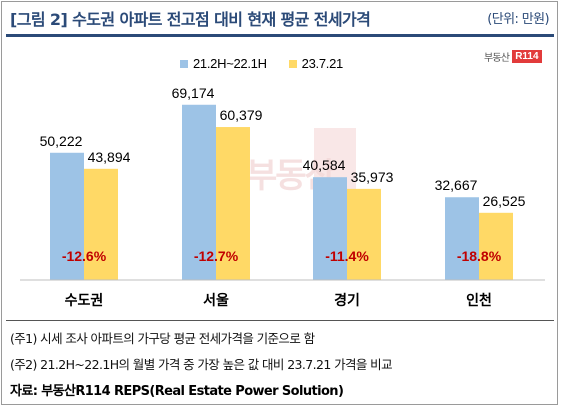 This screenshot has height=408, width=561. What do you see at coordinates (190, 19) in the screenshot?
I see `chart-title: [그림 2] 수도권 아파트 전고점 대비 현재 평균 전세가격` at bounding box center [190, 19].